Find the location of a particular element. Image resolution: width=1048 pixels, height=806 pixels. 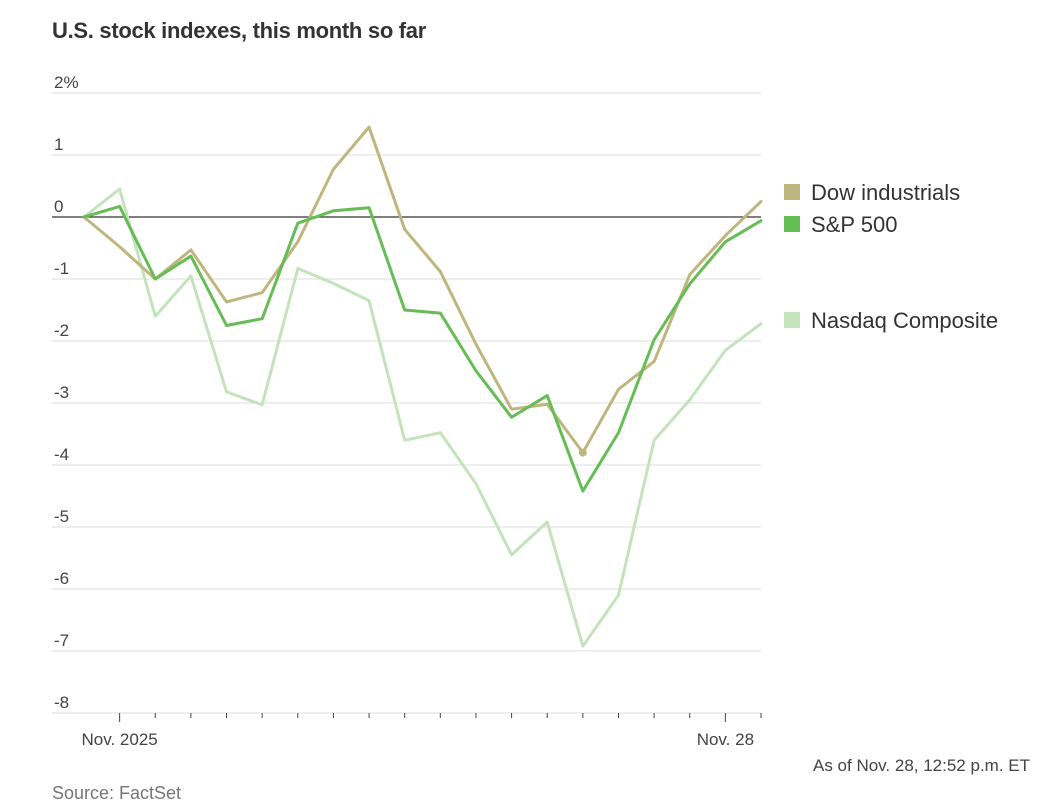

y-tick-label: 2% is located at coordinates (66, 82).